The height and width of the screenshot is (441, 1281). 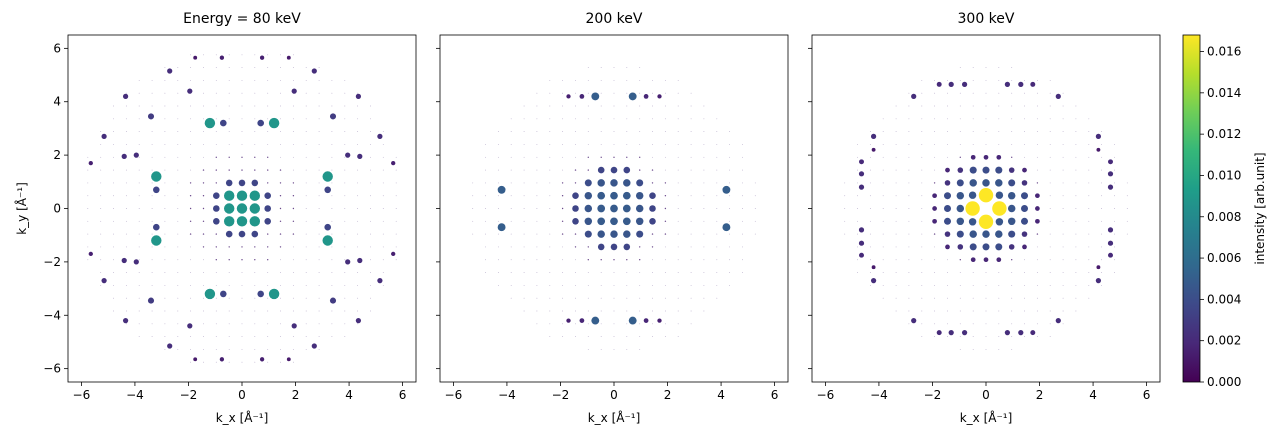 I want to click on panel-title-300kev: 300 keV, so click(x=986, y=19).